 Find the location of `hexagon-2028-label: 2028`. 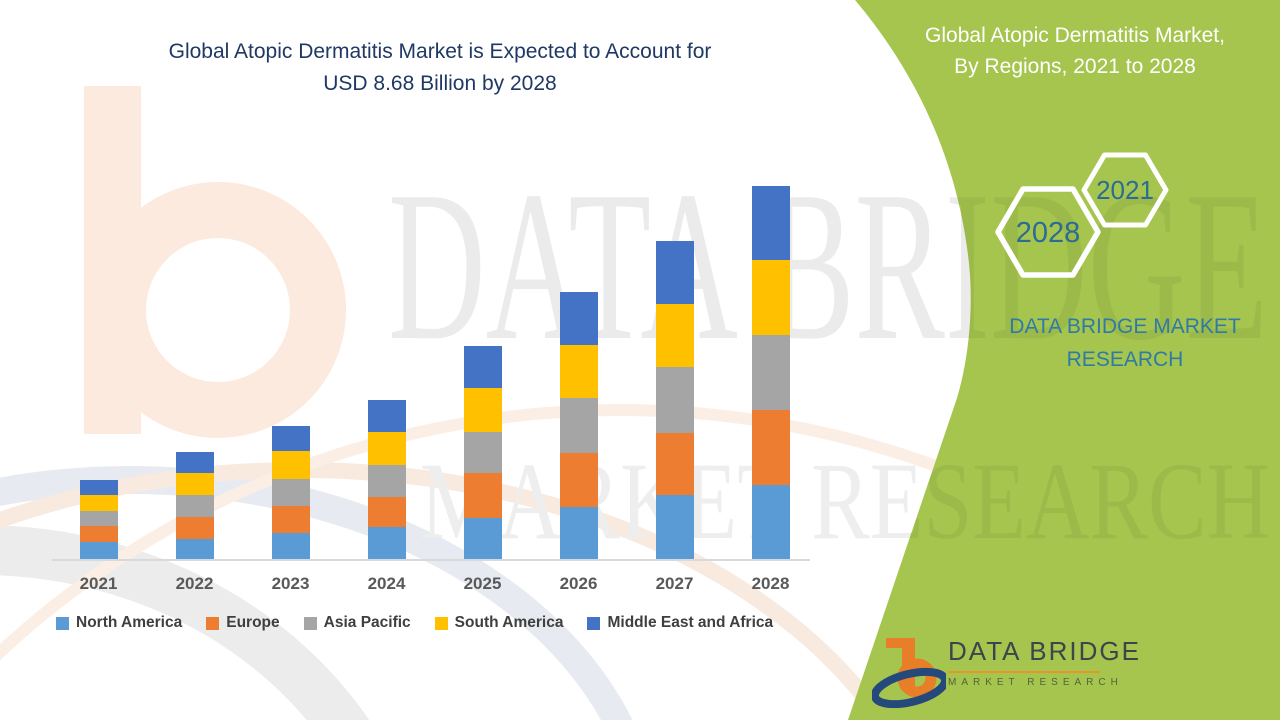

hexagon-2028-label: 2028 is located at coordinates (1048, 233).